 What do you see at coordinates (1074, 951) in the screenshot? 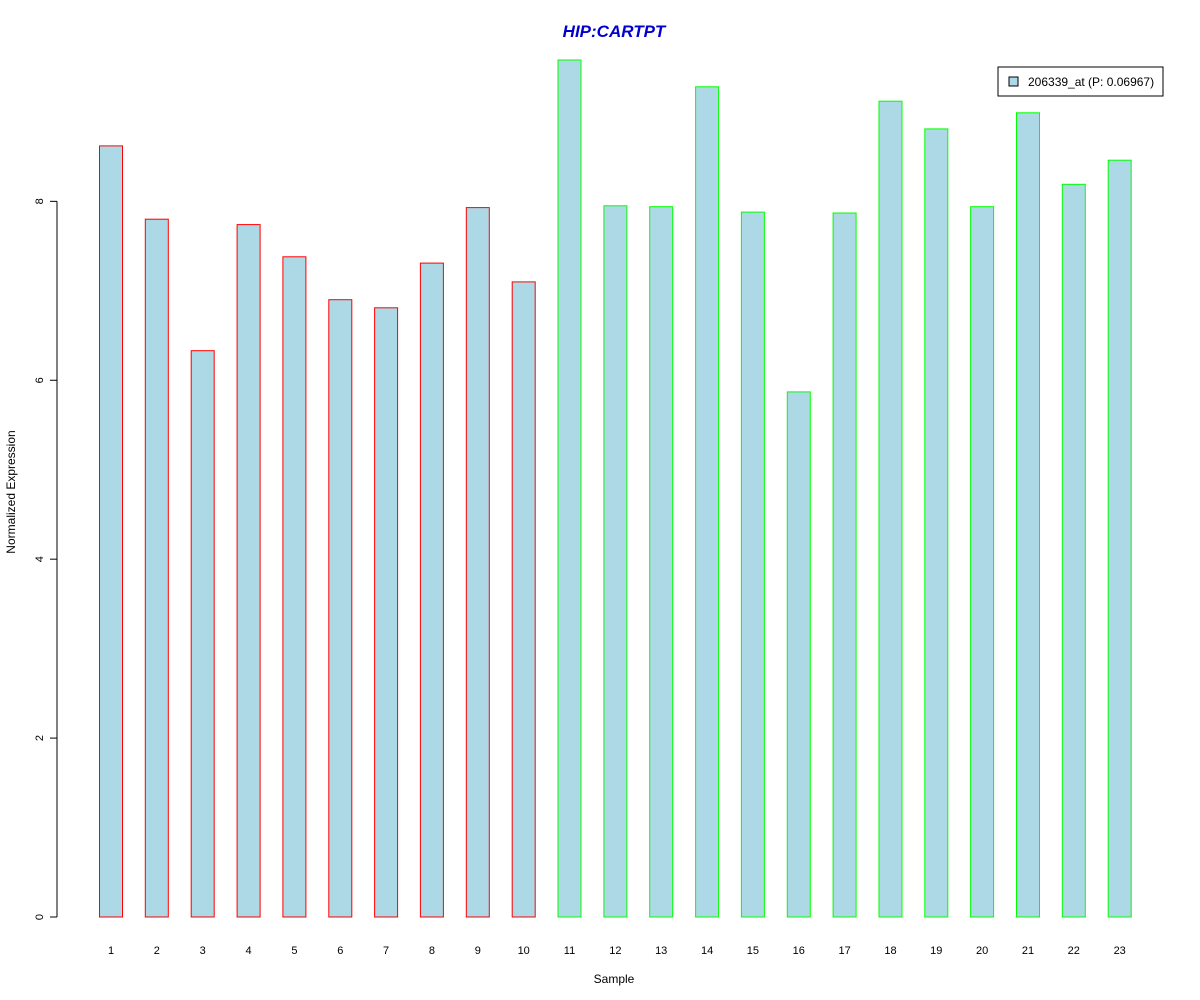
I see `x-tick-label: 22` at bounding box center [1074, 951].